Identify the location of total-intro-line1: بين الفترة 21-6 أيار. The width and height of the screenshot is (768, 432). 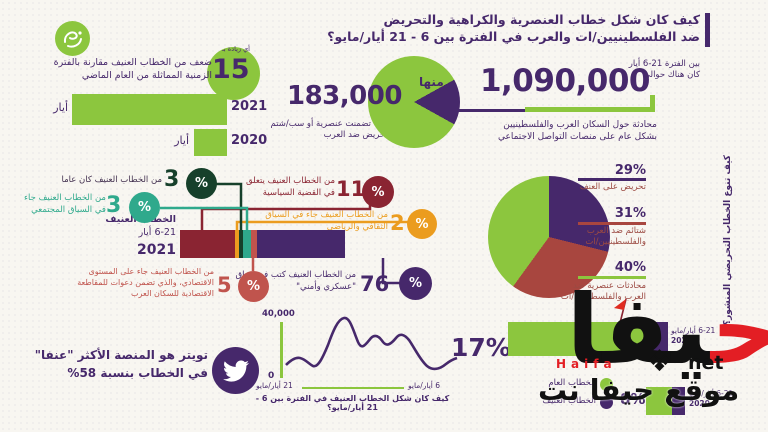
(664, 64).